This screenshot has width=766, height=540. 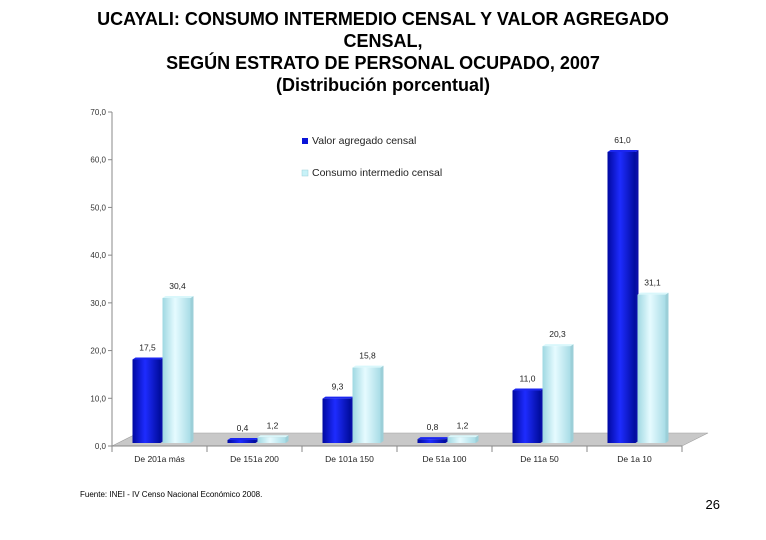 I want to click on title-line-3: SEGÚN ESTRATO DE PERSONAL OCUPADO, 2007, so click(x=383, y=63).